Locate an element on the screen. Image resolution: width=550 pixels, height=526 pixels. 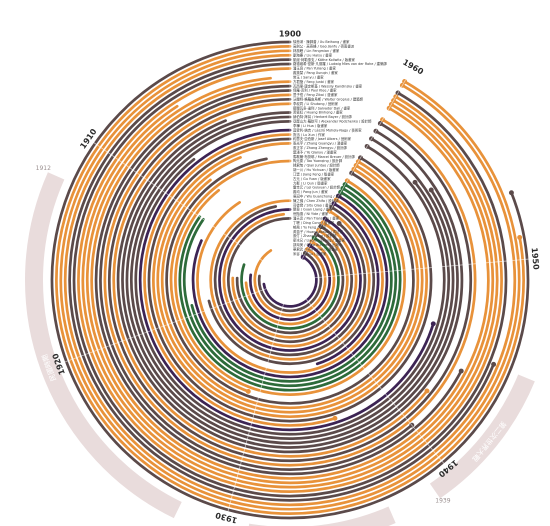
person-label-45: 廖冰兄 / Liao Bingxiong / 漫畫家 is located at coordinates (319, 240).